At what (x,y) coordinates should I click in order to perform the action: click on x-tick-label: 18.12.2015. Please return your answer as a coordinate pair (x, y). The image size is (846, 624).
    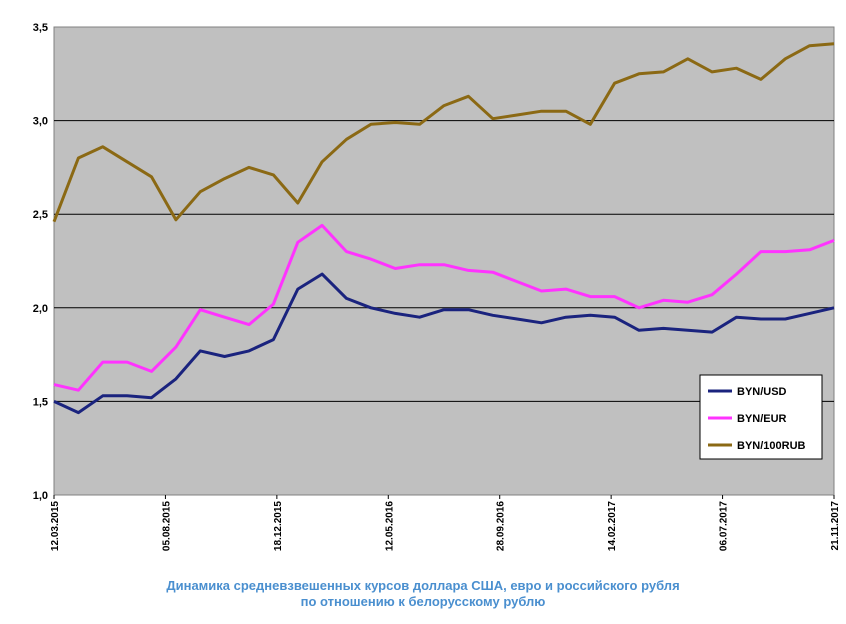
    Looking at the image, I should click on (278, 526).